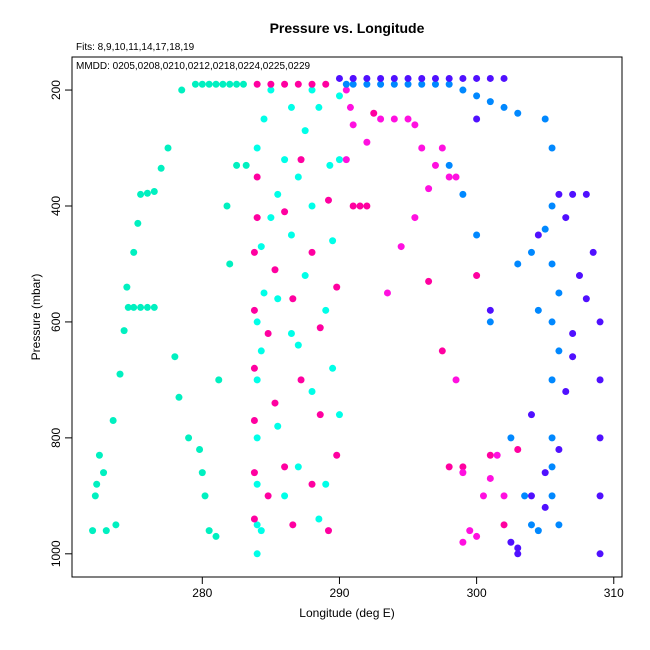 Image resolution: width=650 pixels, height=650 pixels. Describe the element at coordinates (36, 317) in the screenshot. I see `y-axis-label: Pressure (mbar)` at that location.